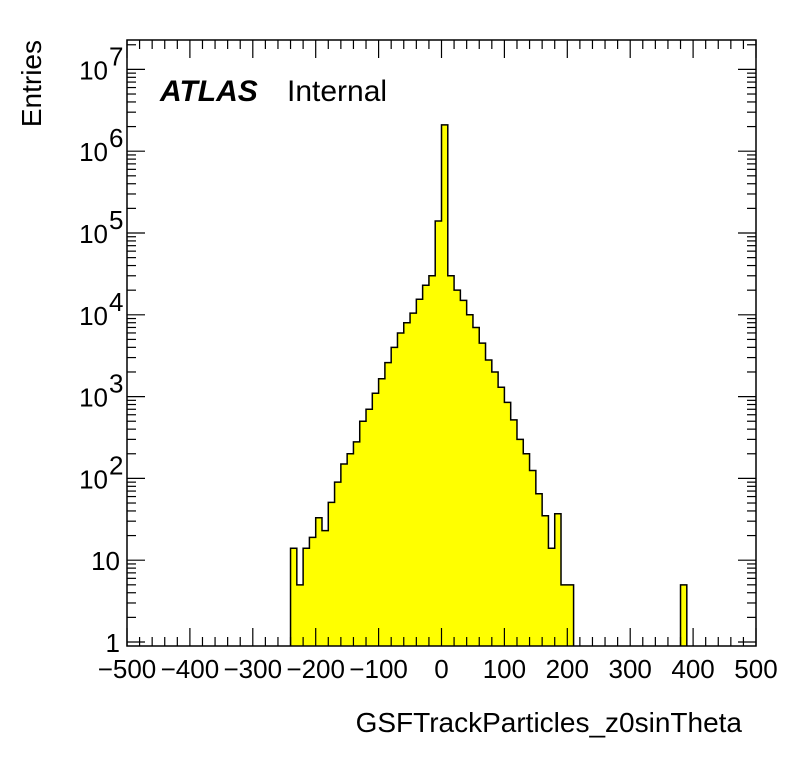  What do you see at coordinates (755, 669) in the screenshot?
I see `x-tick-label: 500` at bounding box center [755, 669].